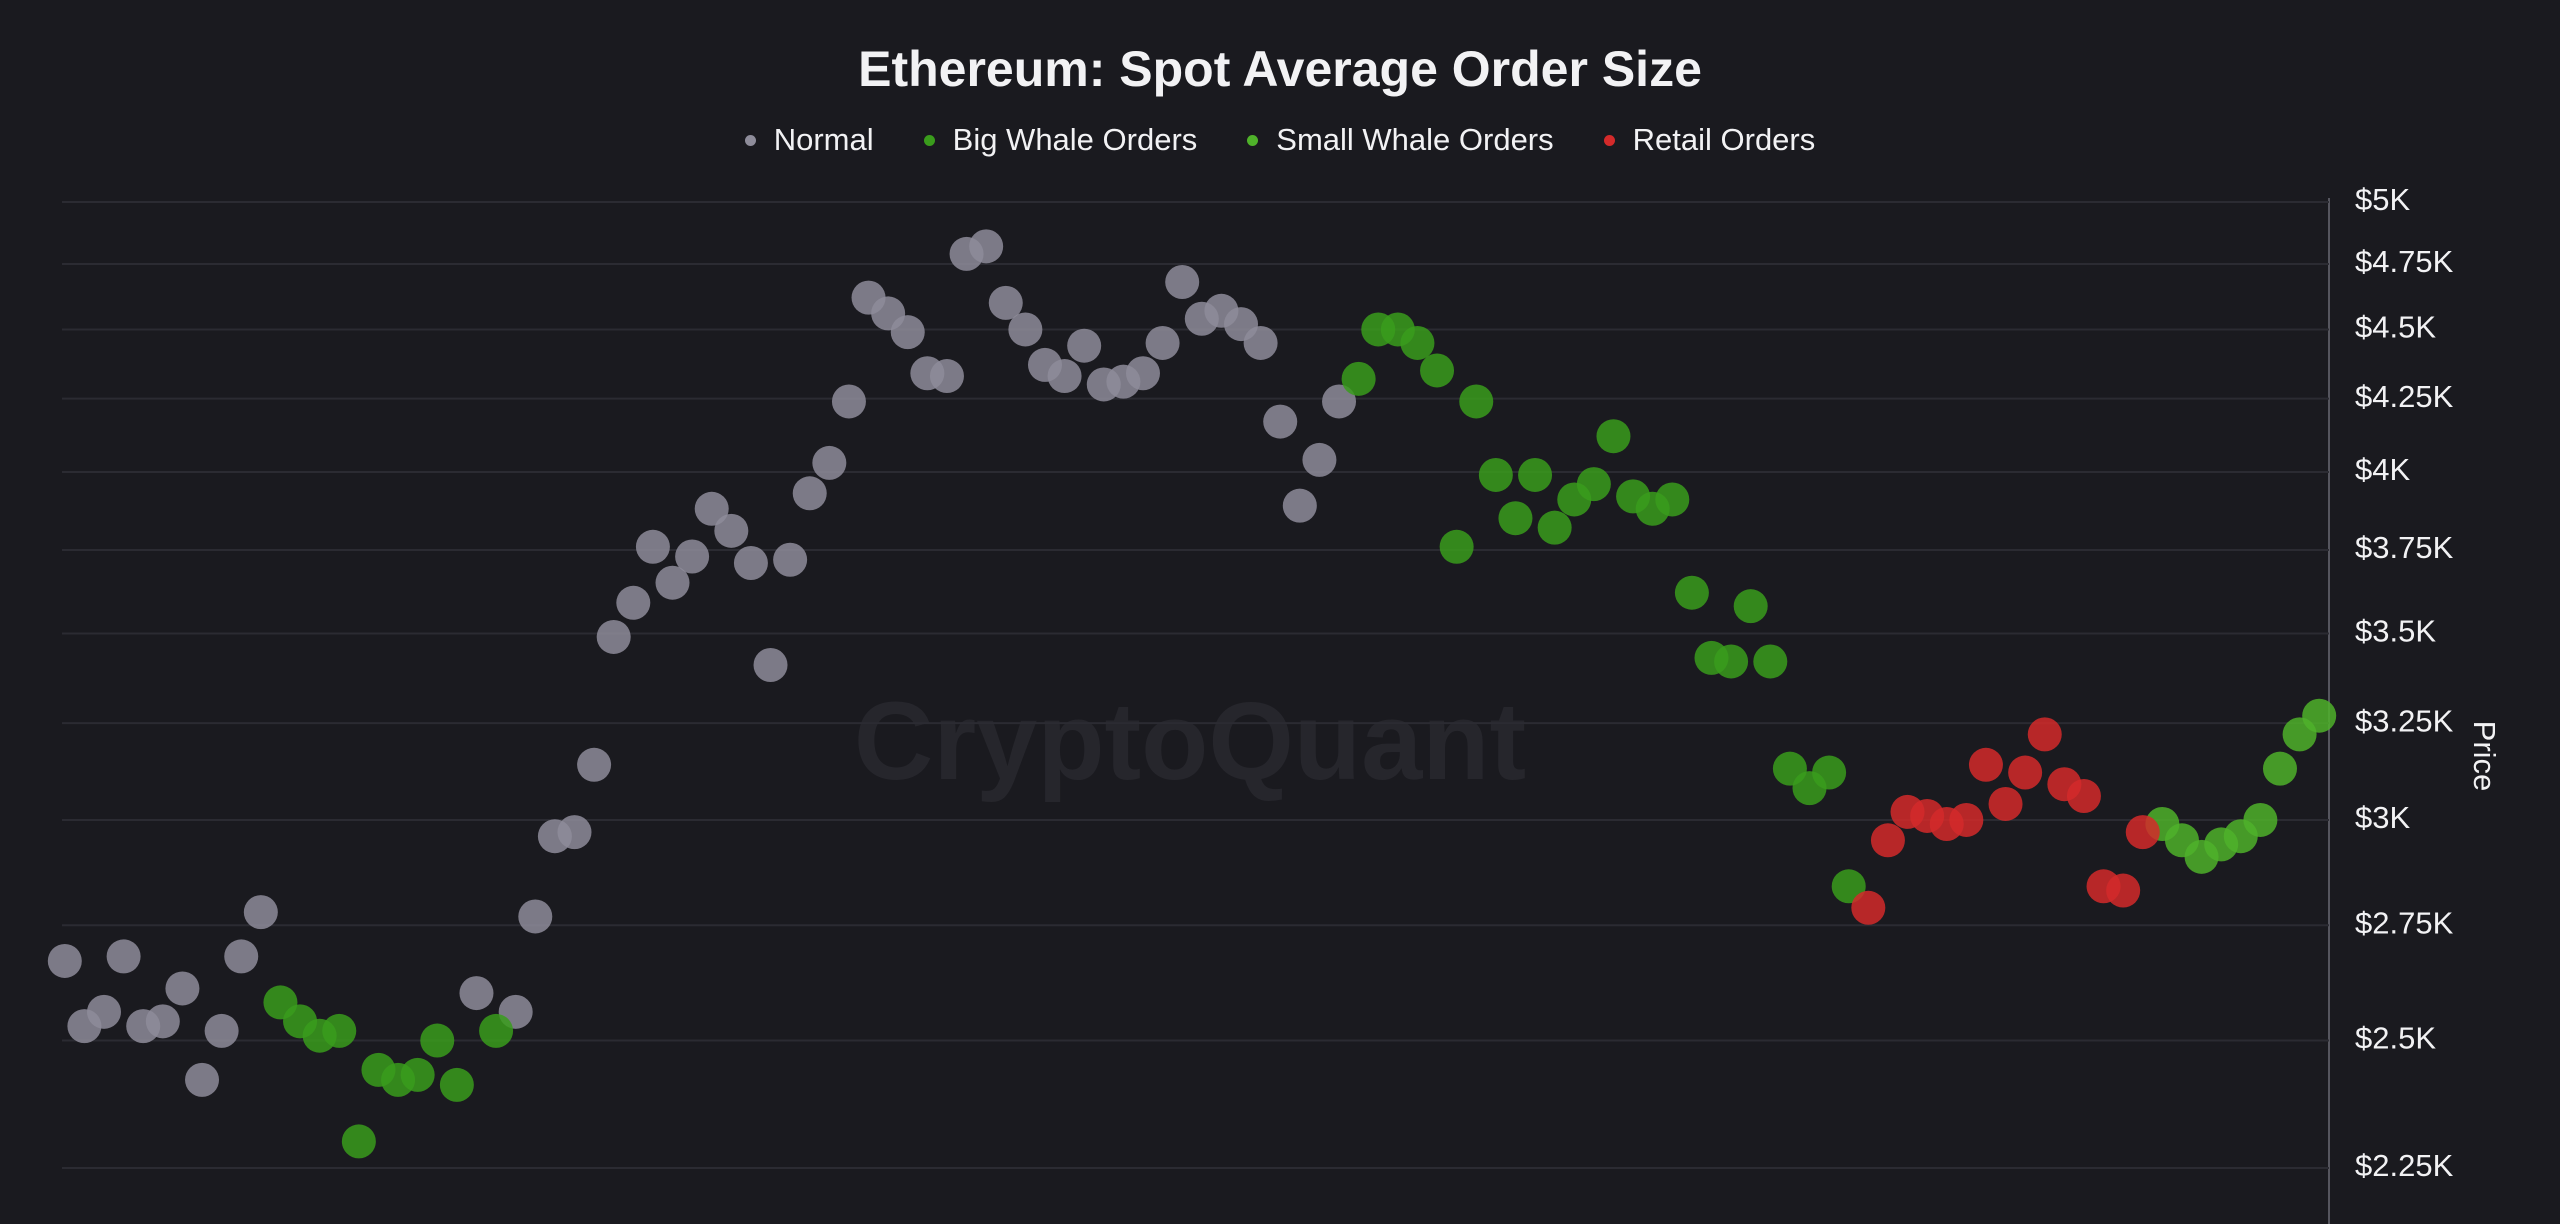 The width and height of the screenshot is (2560, 1224). Describe the element at coordinates (1060, 140) in the screenshot. I see `legend-item: Big Whale Orders` at that location.